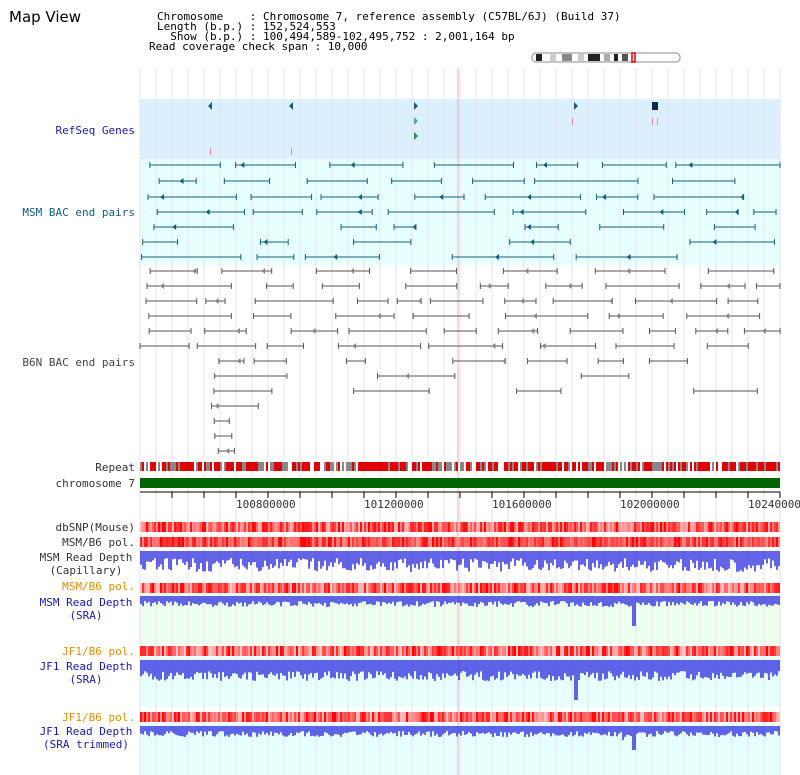 The height and width of the screenshot is (775, 800). Describe the element at coordinates (576, 106) in the screenshot. I see `gene-arrow` at that location.